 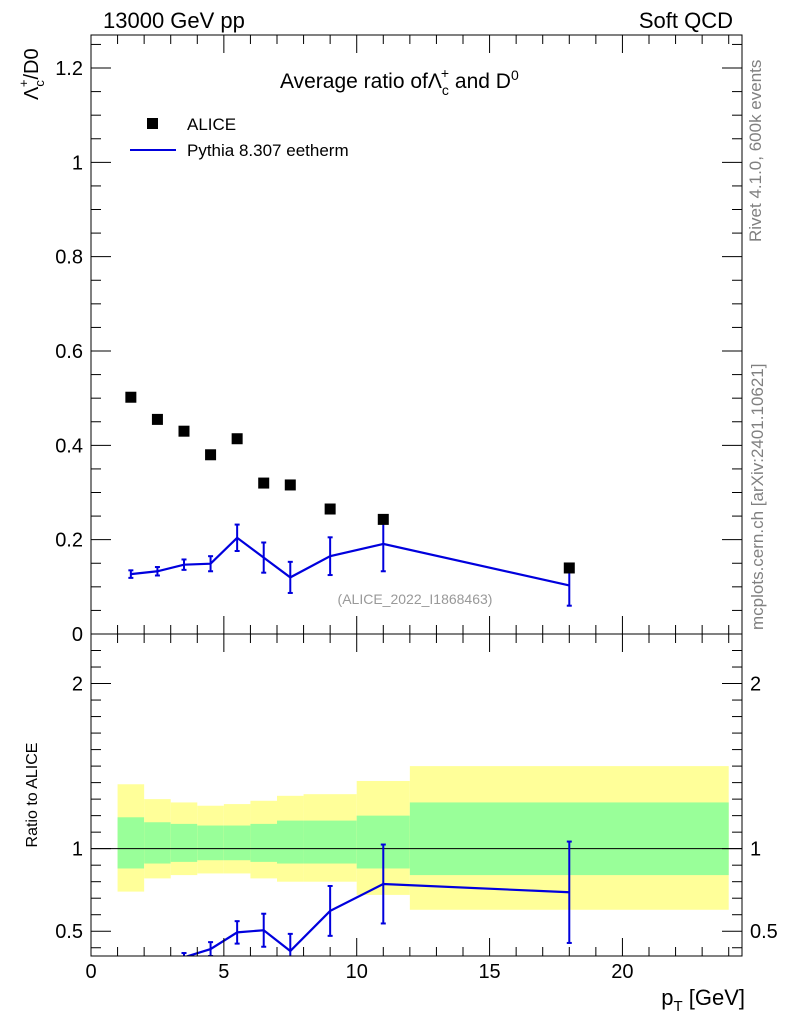 I want to click on ratio-ytick-label-left: 1, so click(x=77, y=850).